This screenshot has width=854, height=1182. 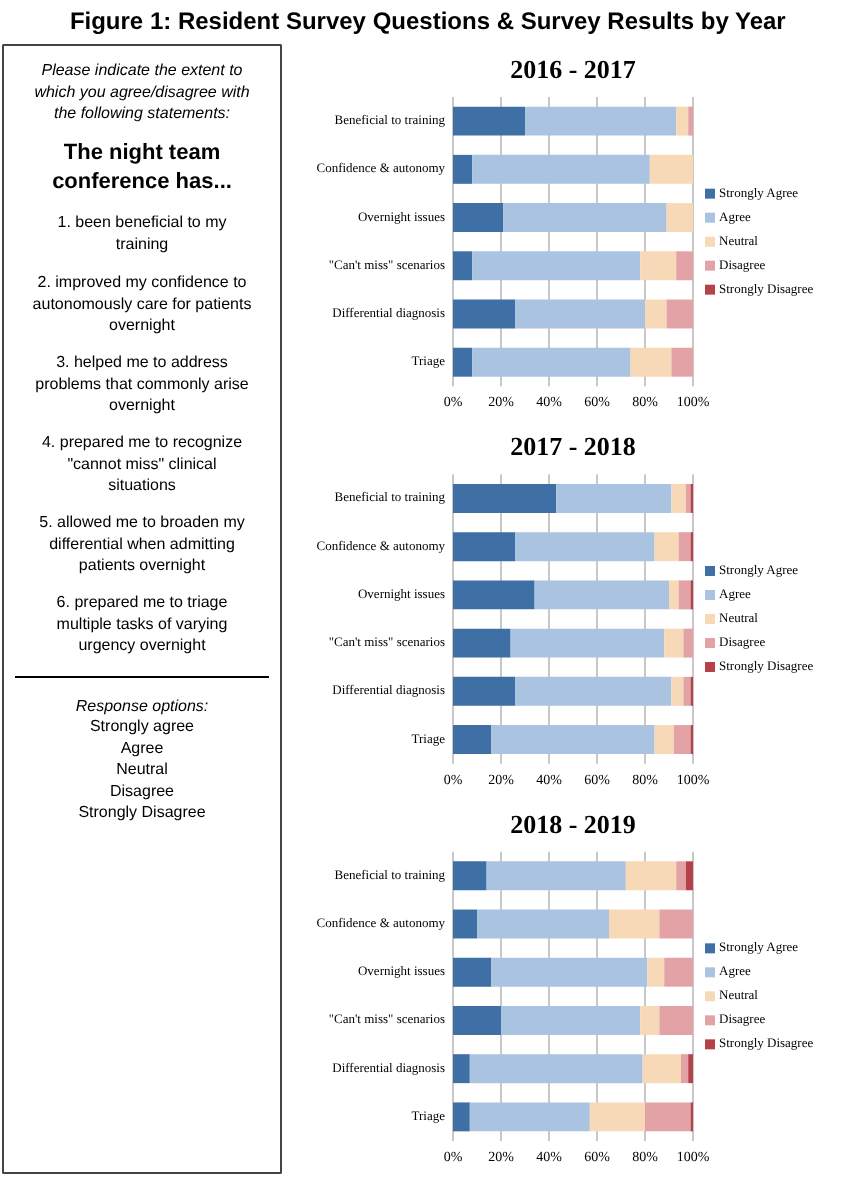 What do you see at coordinates (573, 446) in the screenshot?
I see `chart-title: 2017 - 2018` at bounding box center [573, 446].